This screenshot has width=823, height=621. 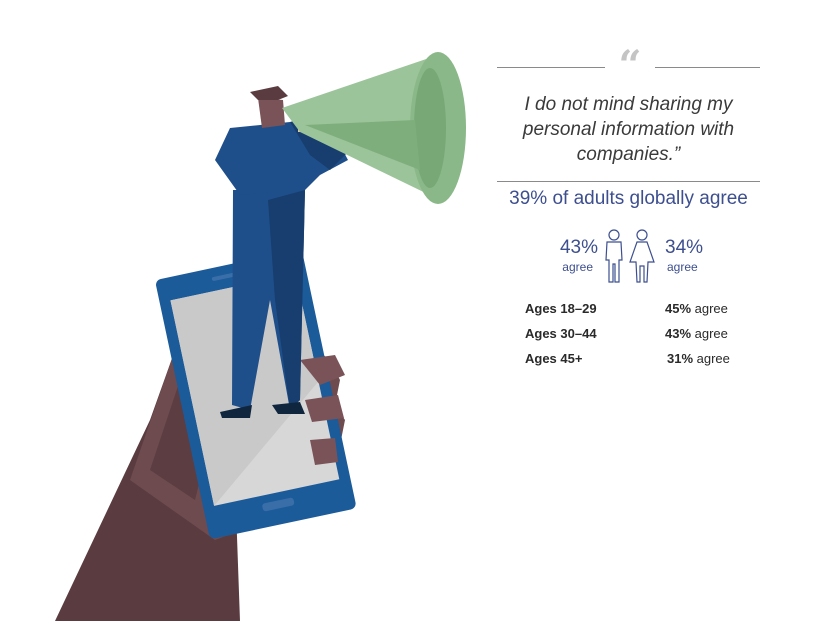 I want to click on age-row: Ages 45+ 31% agree, so click(x=632, y=360).